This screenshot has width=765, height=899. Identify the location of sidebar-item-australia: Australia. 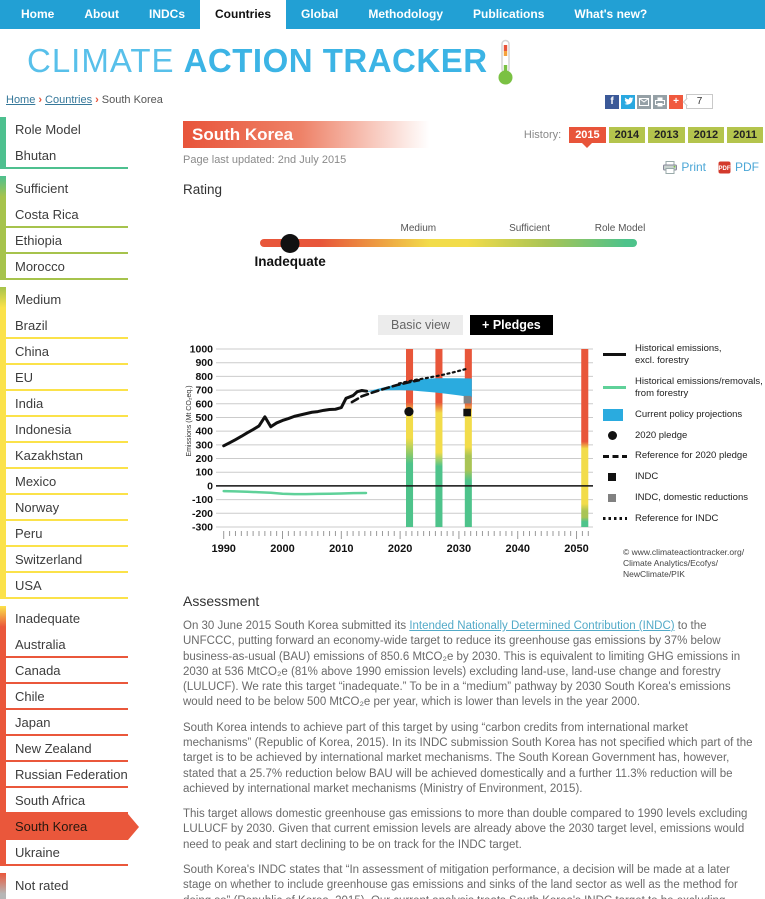
(64, 645).